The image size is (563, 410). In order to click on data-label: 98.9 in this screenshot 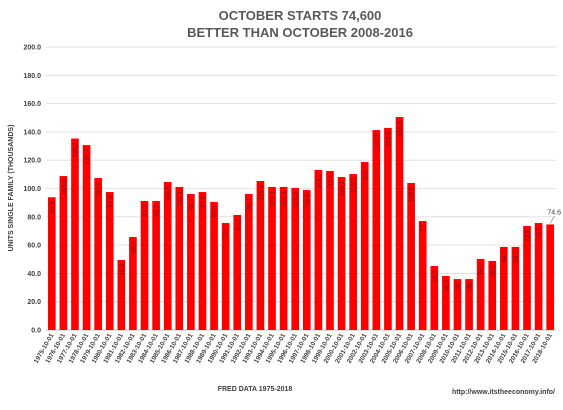, I will do `click(308, 199)`.